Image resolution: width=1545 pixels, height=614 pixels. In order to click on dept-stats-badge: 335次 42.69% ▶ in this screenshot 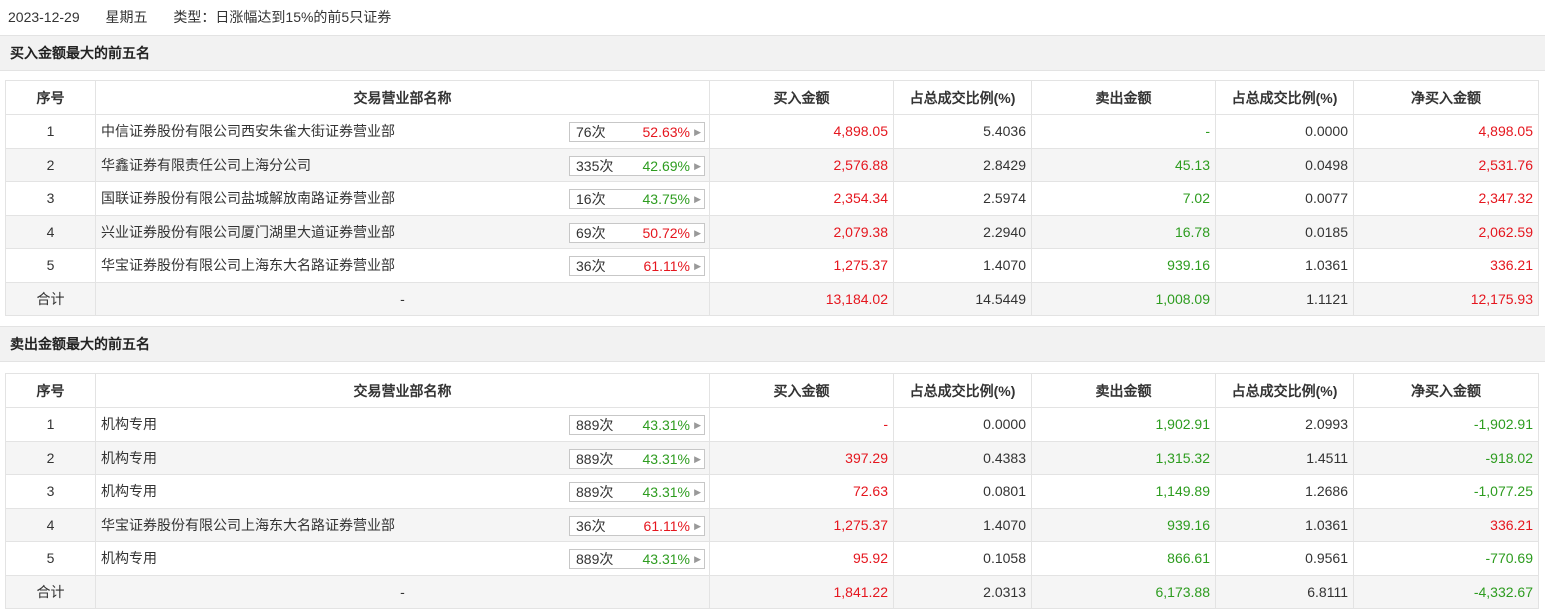, I will do `click(637, 165)`.